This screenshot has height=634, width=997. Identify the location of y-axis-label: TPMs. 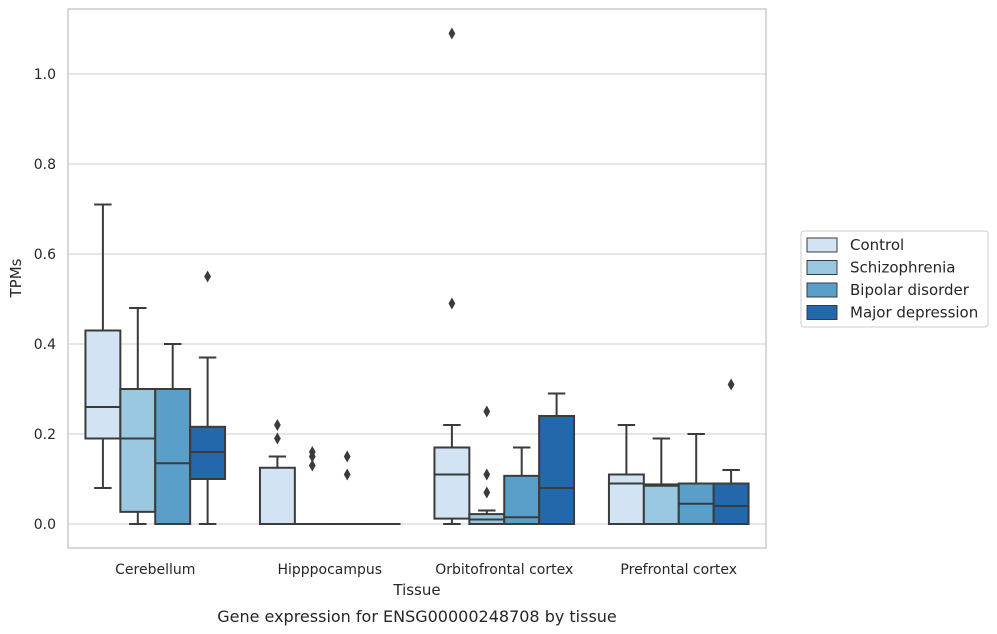
(16, 278).